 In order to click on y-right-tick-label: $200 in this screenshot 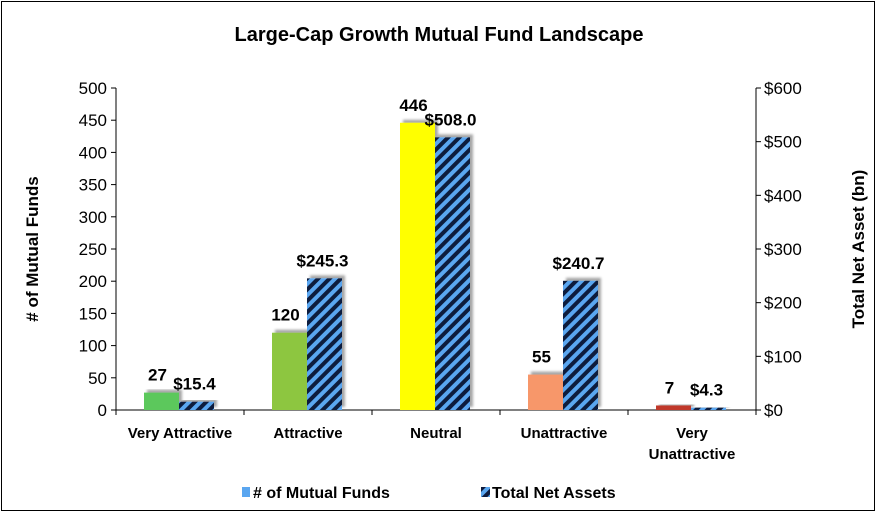, I will do `click(783, 303)`.